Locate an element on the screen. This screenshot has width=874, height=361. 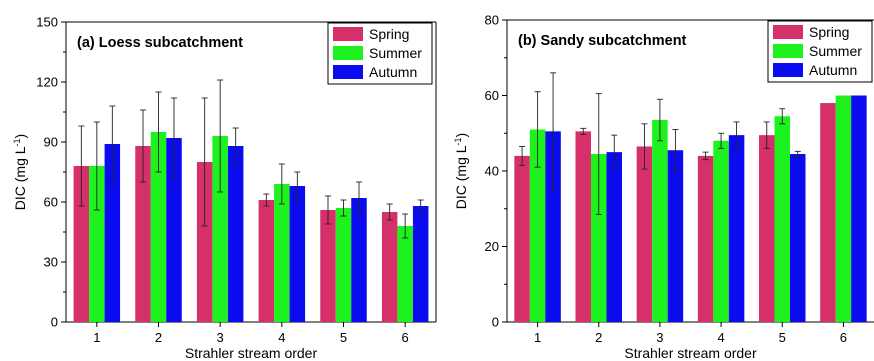
y-tick-label: 20 is located at coordinates (492, 246).